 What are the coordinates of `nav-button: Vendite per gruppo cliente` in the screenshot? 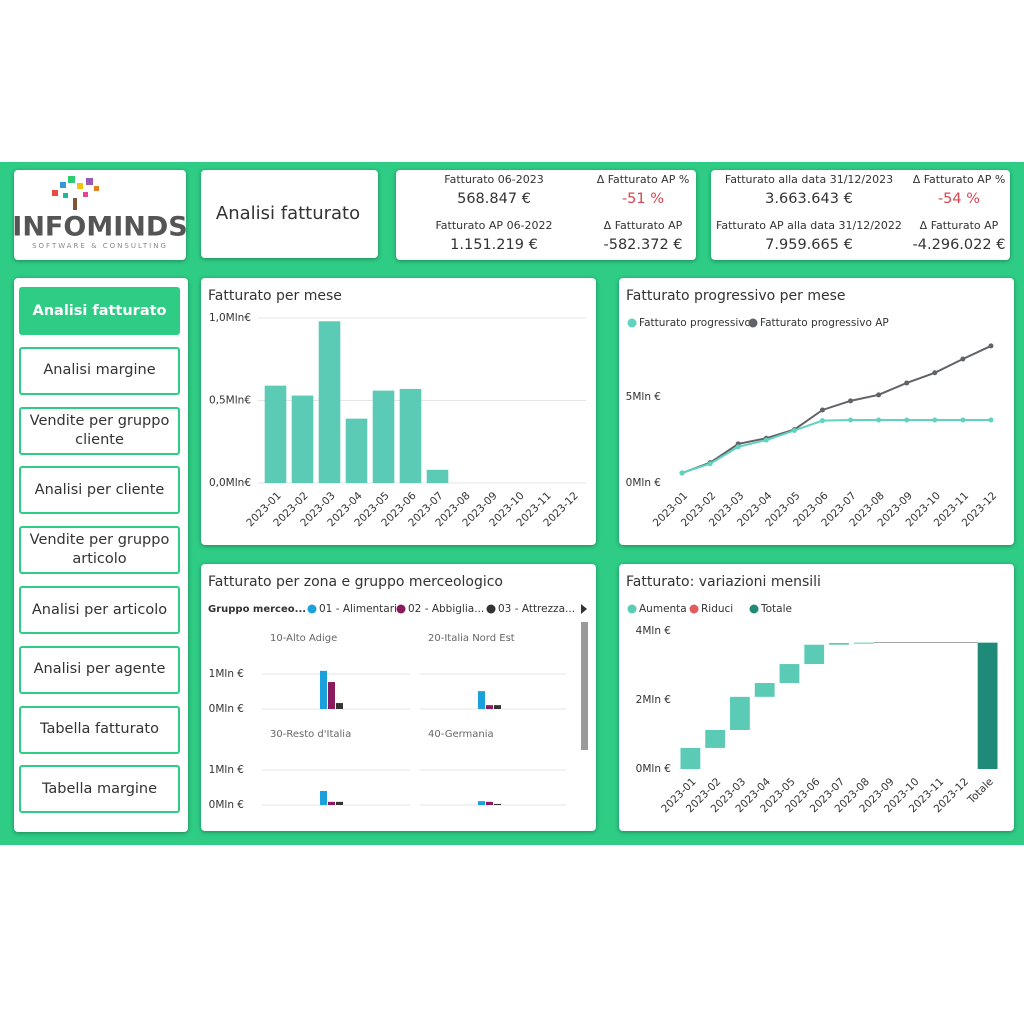 It's located at (99, 430).